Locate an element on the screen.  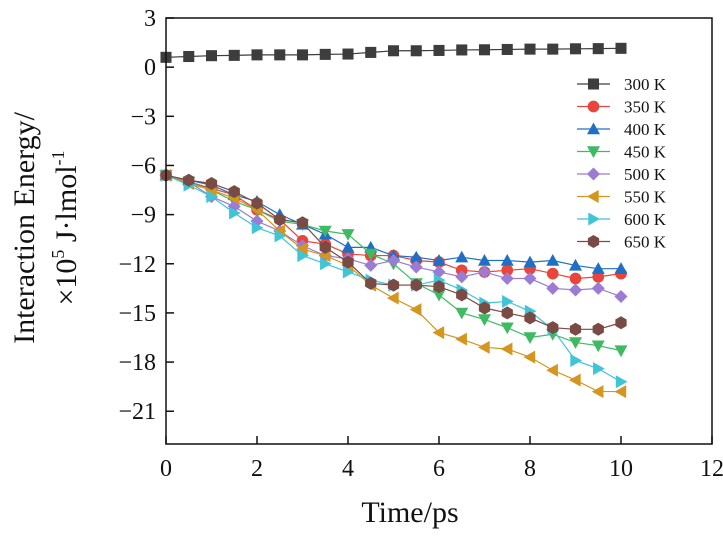
y-axis-label-prefix: ×10 is located at coordinates (66, 282).